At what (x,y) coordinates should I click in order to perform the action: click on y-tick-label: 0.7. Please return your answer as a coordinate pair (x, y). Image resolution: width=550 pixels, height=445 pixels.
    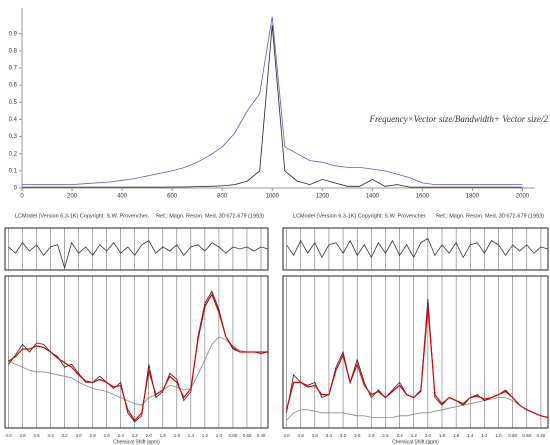
    Looking at the image, I should click on (13, 69).